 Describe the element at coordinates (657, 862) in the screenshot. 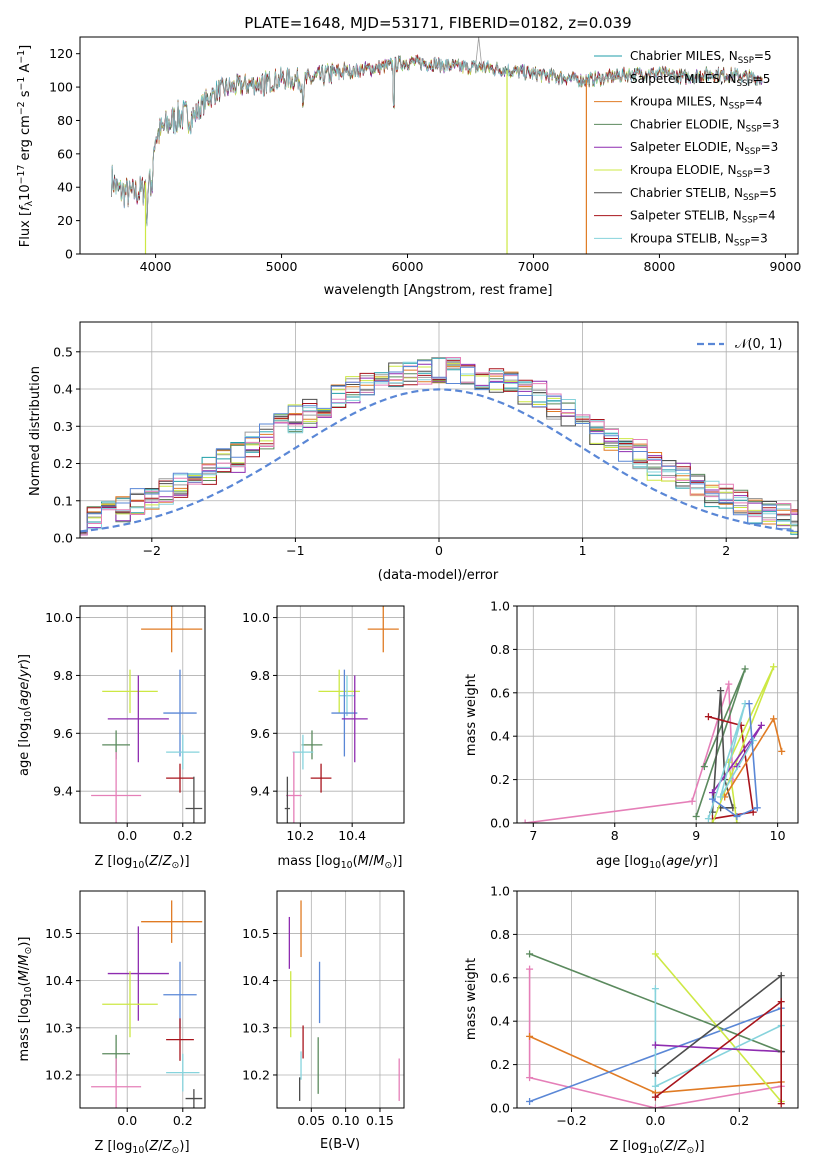

I see `x-axis-label: age [log10(age/yr)]` at that location.